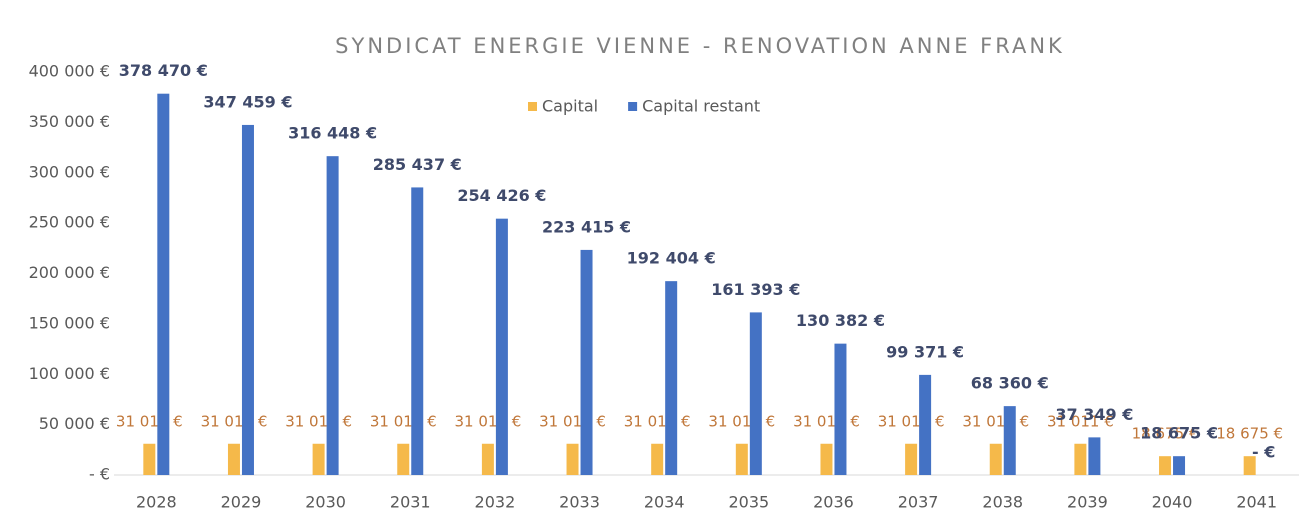 The width and height of the screenshot is (1303, 522). Describe the element at coordinates (74, 423) in the screenshot. I see `y-tick-label: 50 000 €` at that location.